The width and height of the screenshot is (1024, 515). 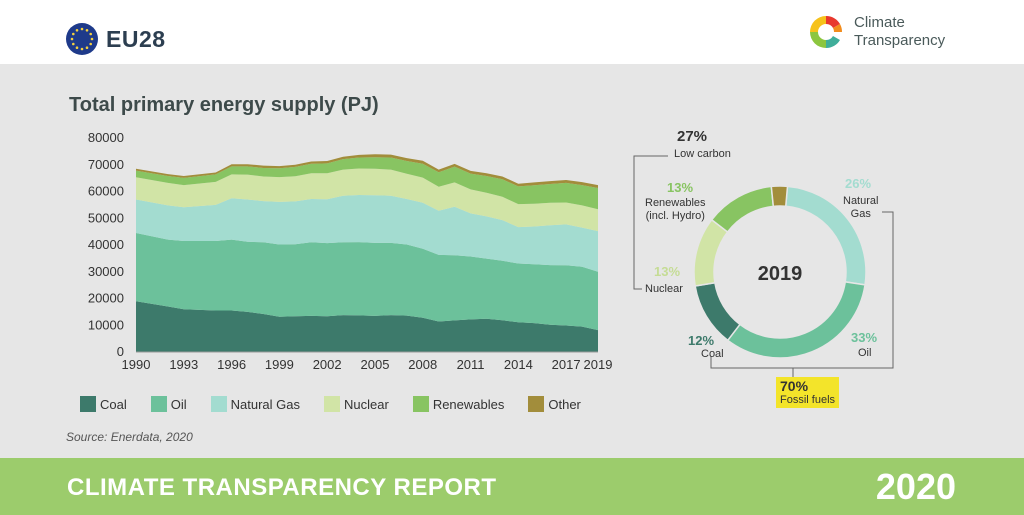 I want to click on natural-gas-pct: 26%, so click(x=858, y=183).